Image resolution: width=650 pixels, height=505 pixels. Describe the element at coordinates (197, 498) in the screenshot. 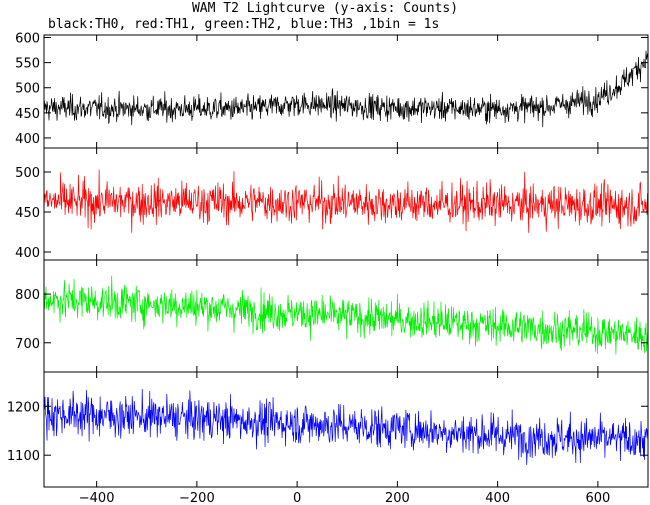

I see `x-tick-label: −200` at that location.